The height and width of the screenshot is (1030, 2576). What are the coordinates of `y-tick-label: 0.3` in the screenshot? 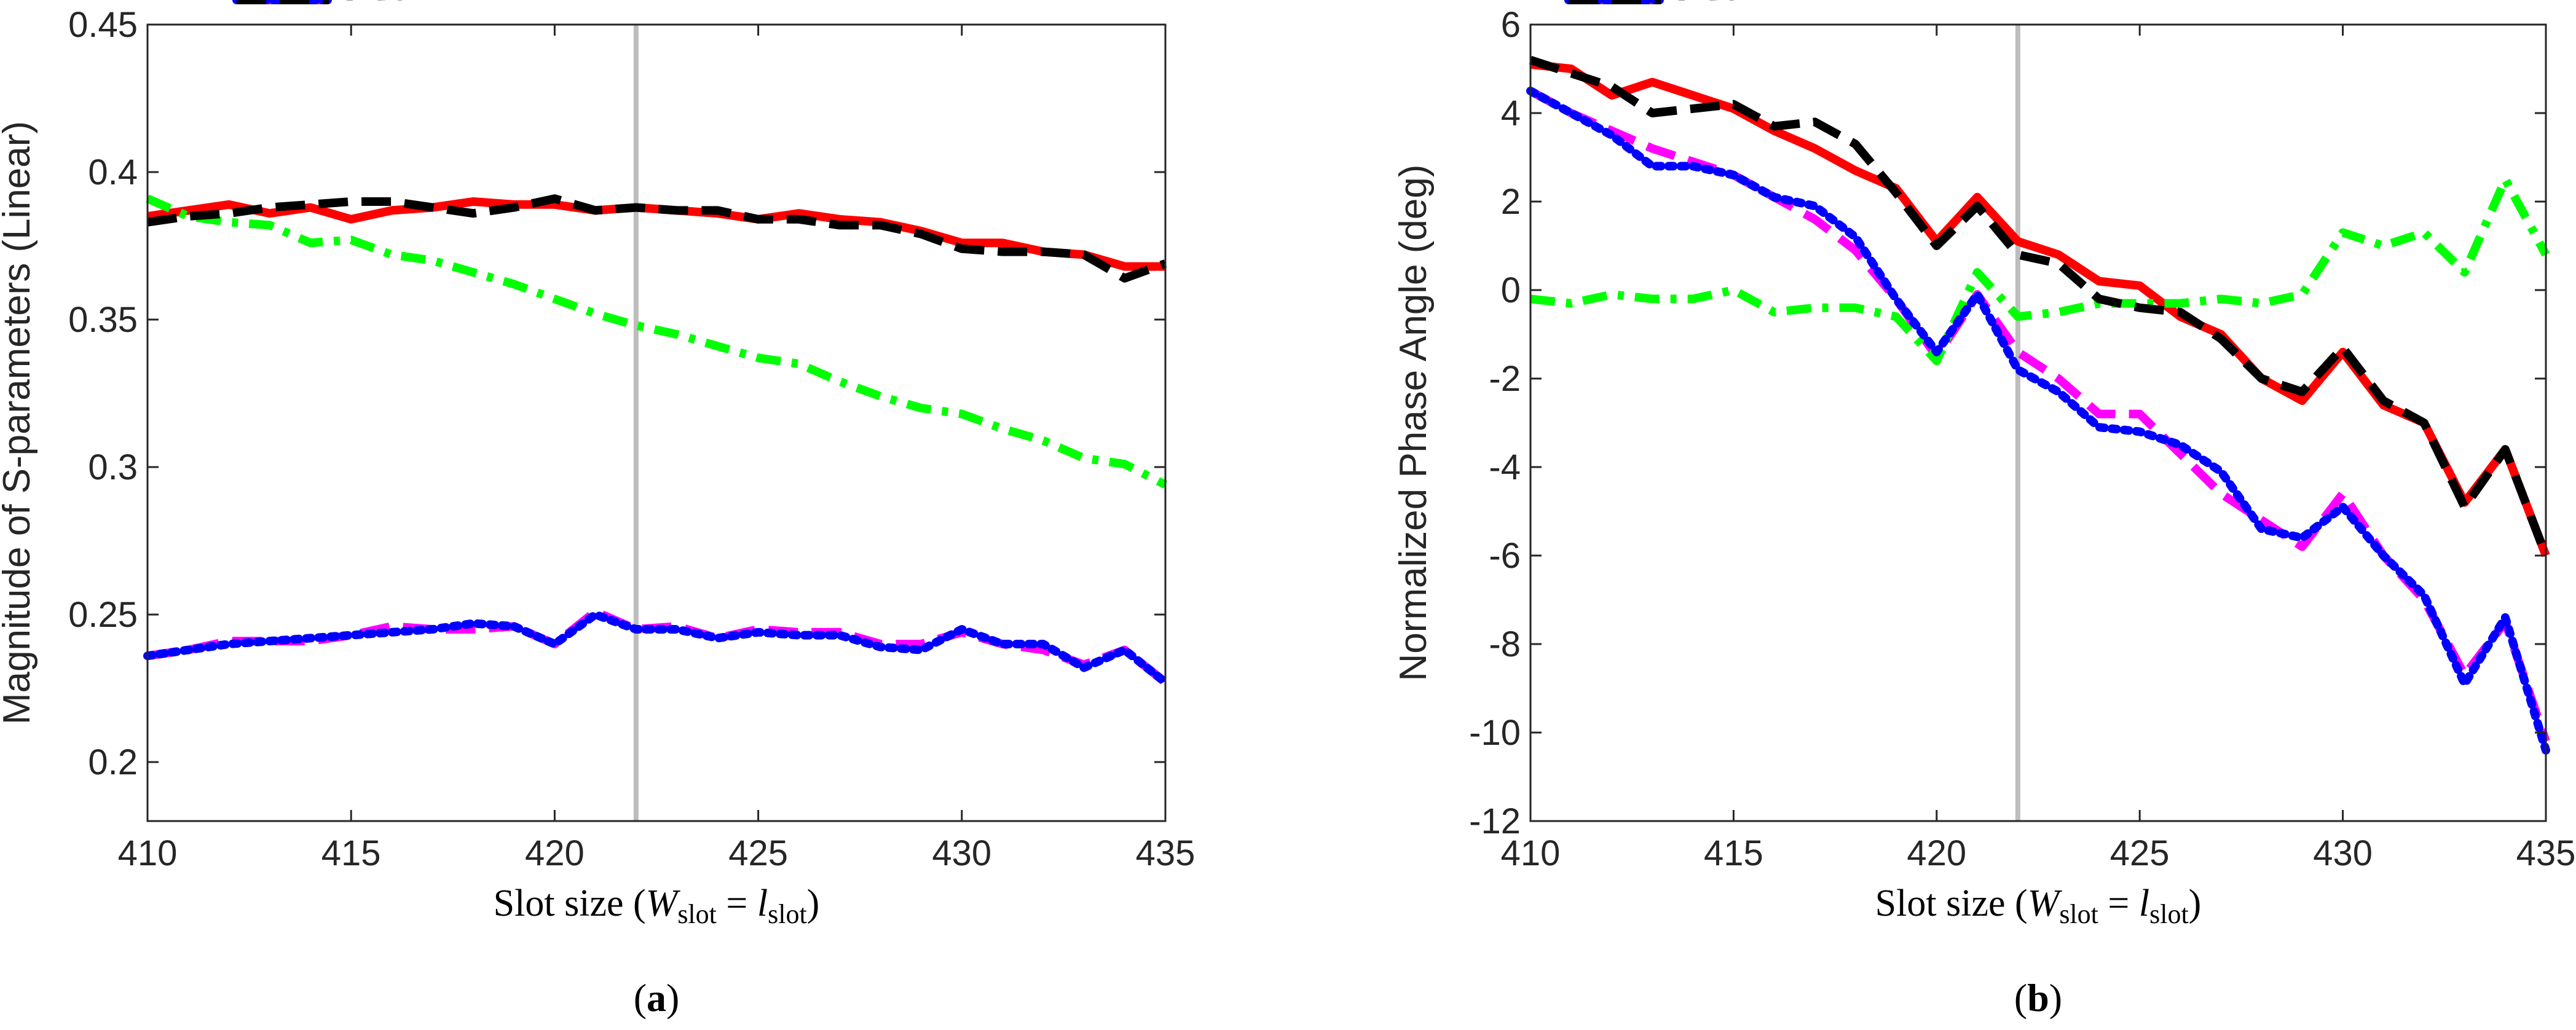 It's located at (113, 467).